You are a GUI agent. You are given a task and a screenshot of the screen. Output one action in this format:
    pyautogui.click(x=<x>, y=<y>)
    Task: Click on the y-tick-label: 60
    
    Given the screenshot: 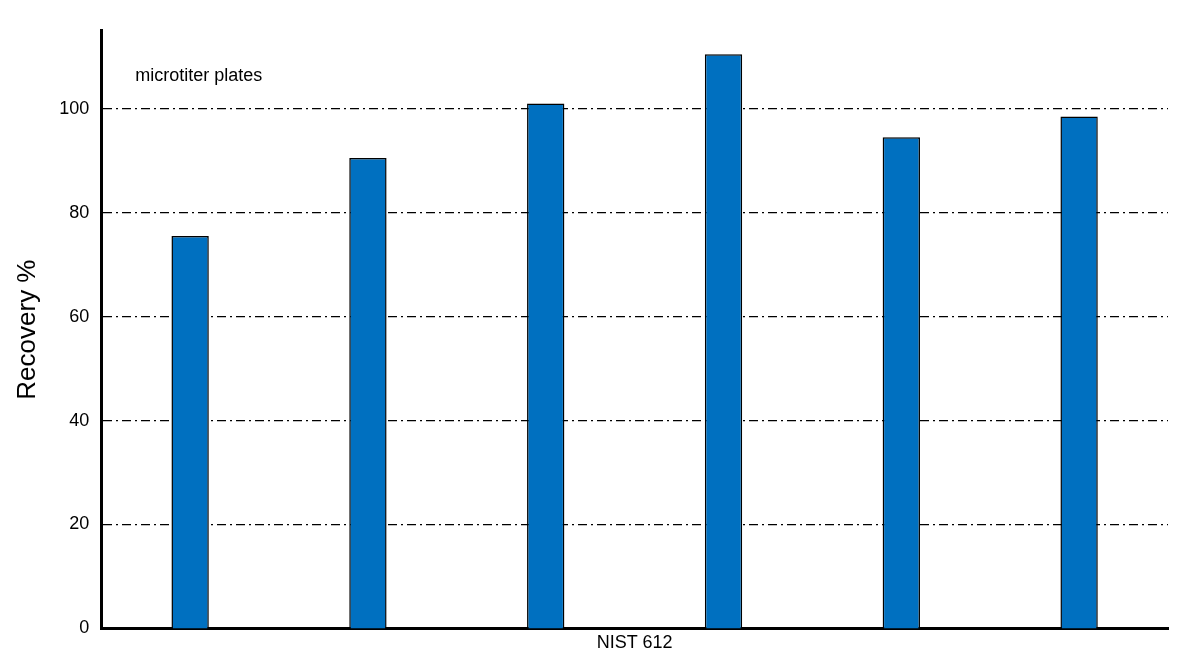 What is the action you would take?
    pyautogui.click(x=79, y=315)
    